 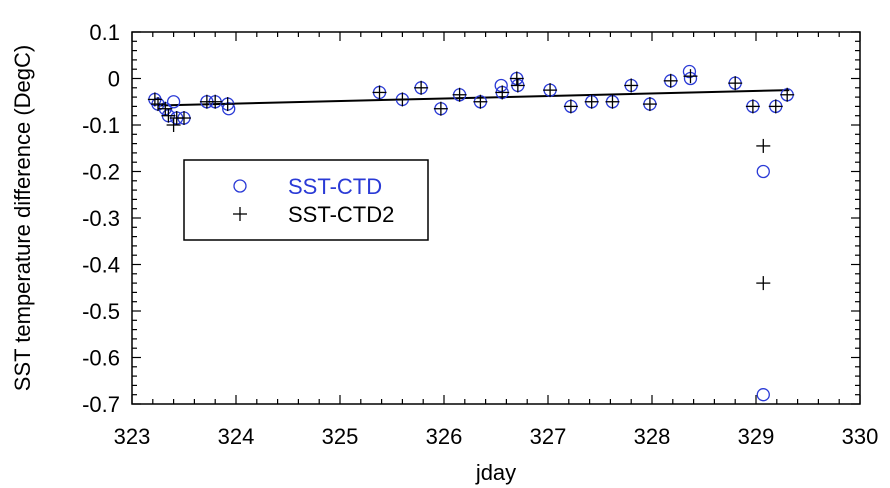 I want to click on y-tick-labels: 0.1 0 -0.1 -0.2 -0.3 -0.4 -0.5 -0.6 -0.7, so click(x=101, y=218).